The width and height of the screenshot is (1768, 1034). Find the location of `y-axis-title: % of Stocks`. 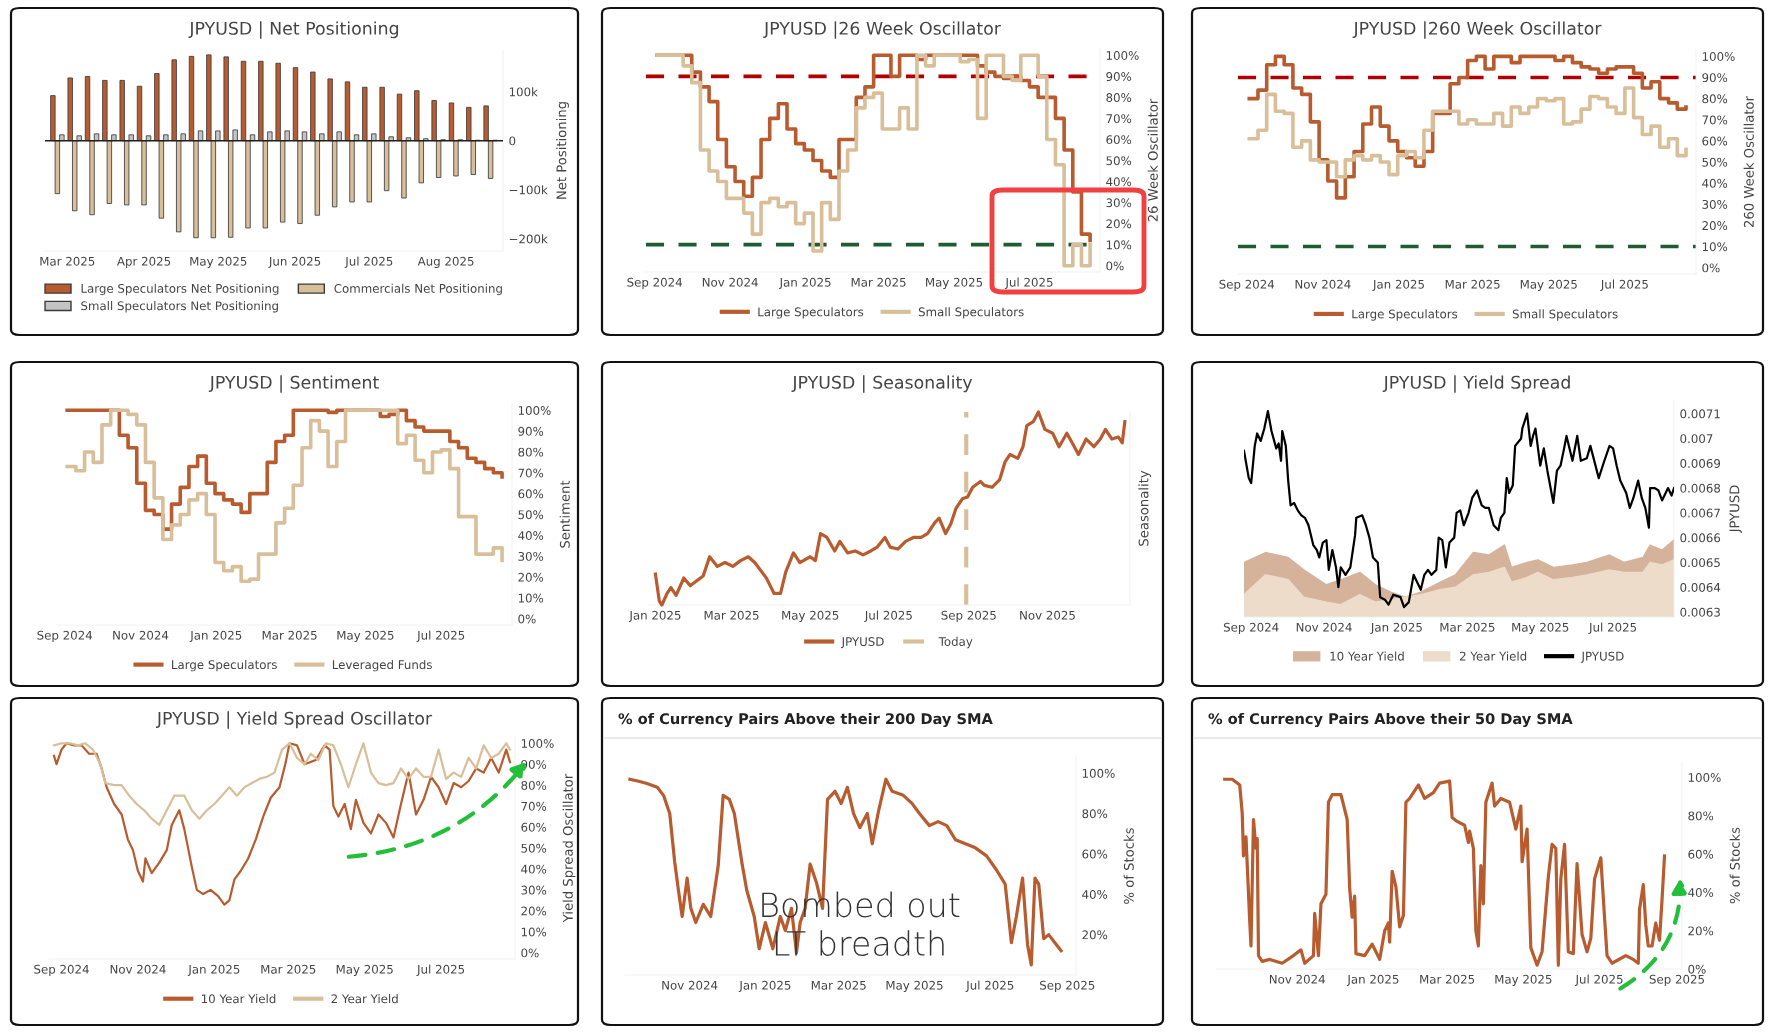

y-axis-title: % of Stocks is located at coordinates (1734, 865).